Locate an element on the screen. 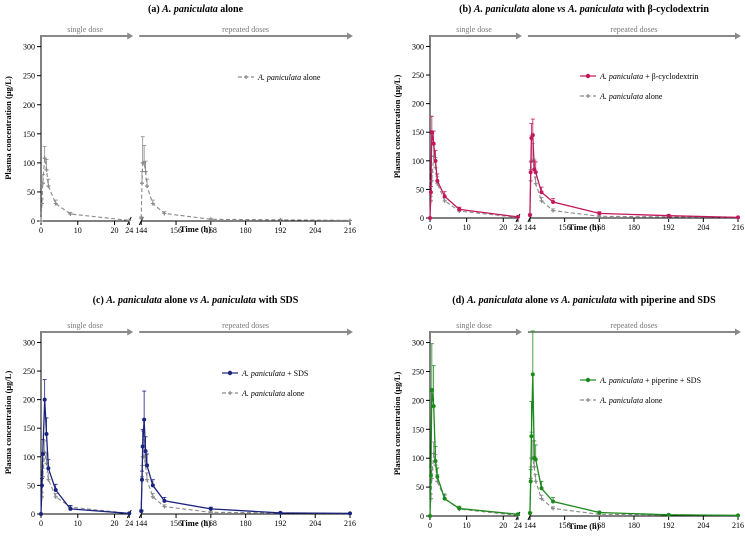 This screenshot has width=745, height=560. series-sds is located at coordinates (195, 447).